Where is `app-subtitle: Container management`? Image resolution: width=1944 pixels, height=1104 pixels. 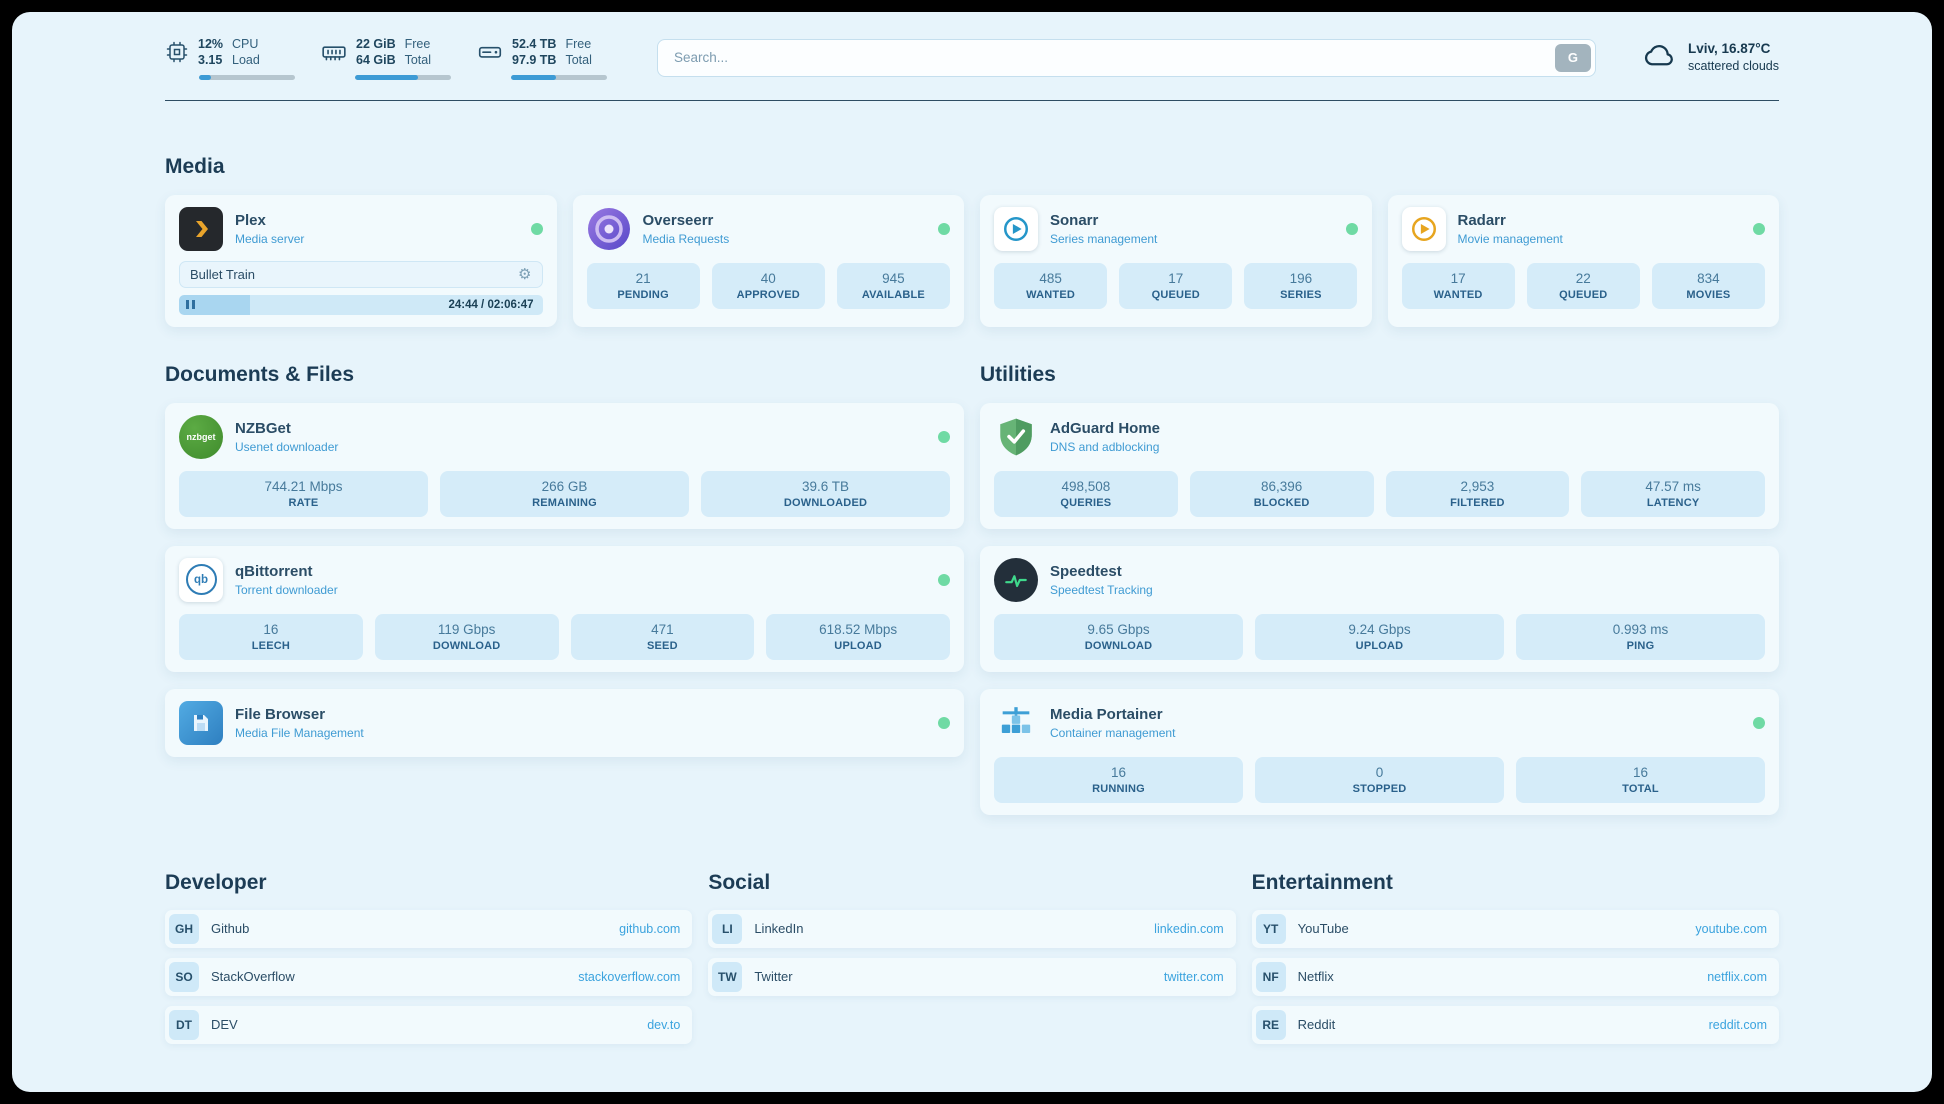 app-subtitle: Container management is located at coordinates (1113, 732).